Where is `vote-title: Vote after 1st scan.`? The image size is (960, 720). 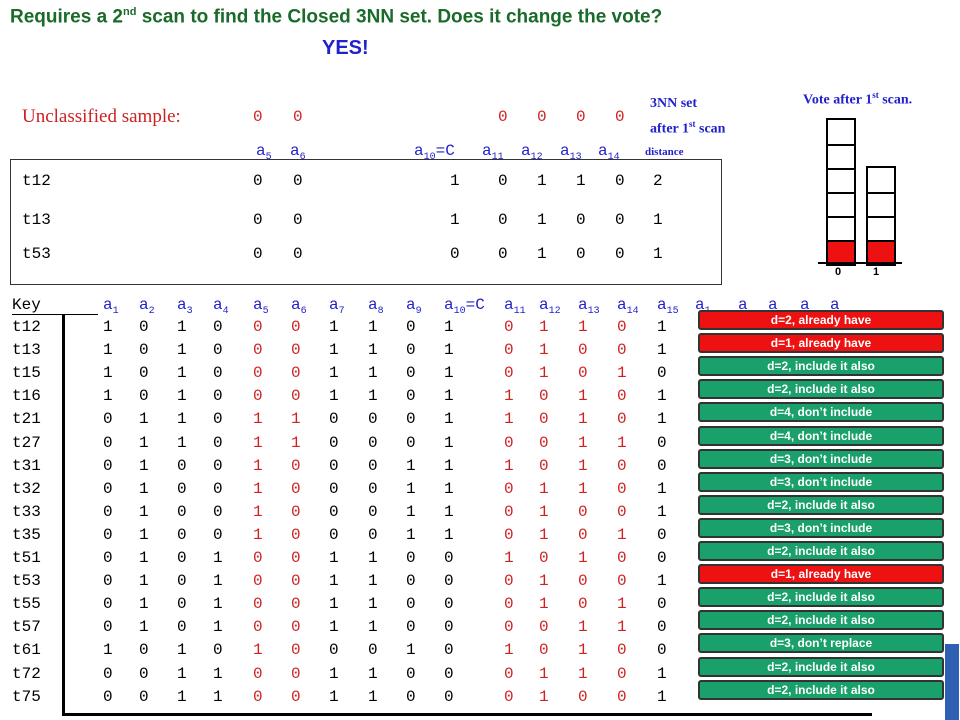
vote-title: Vote after 1st scan. is located at coordinates (858, 99).